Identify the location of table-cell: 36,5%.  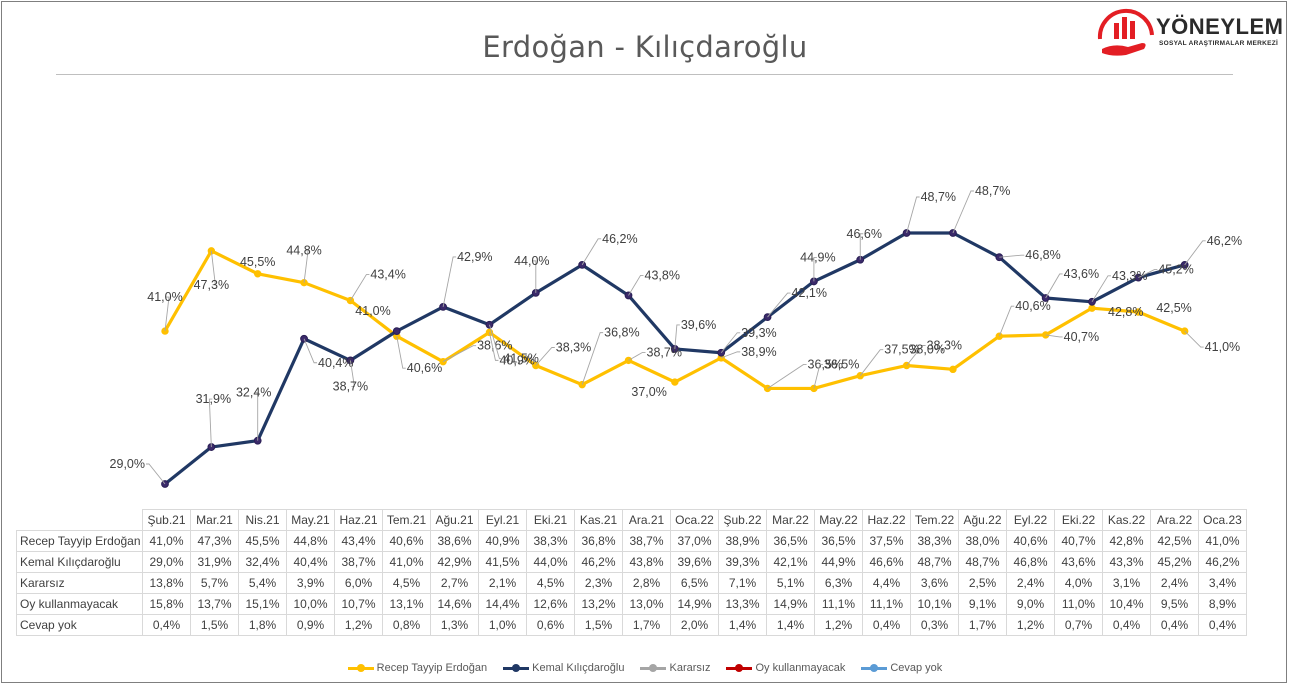
(838, 541).